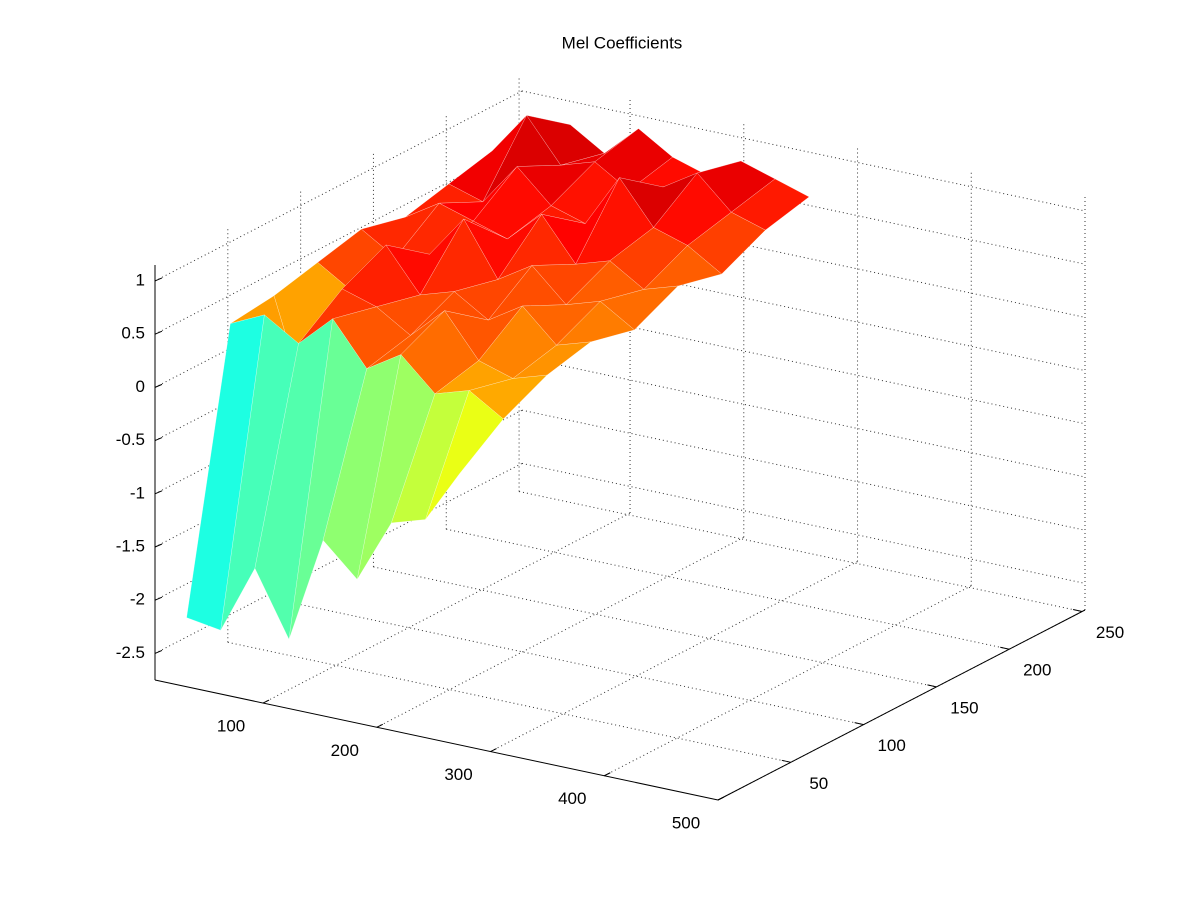 The width and height of the screenshot is (1201, 901). I want to click on x-tick-label: 400, so click(572, 798).